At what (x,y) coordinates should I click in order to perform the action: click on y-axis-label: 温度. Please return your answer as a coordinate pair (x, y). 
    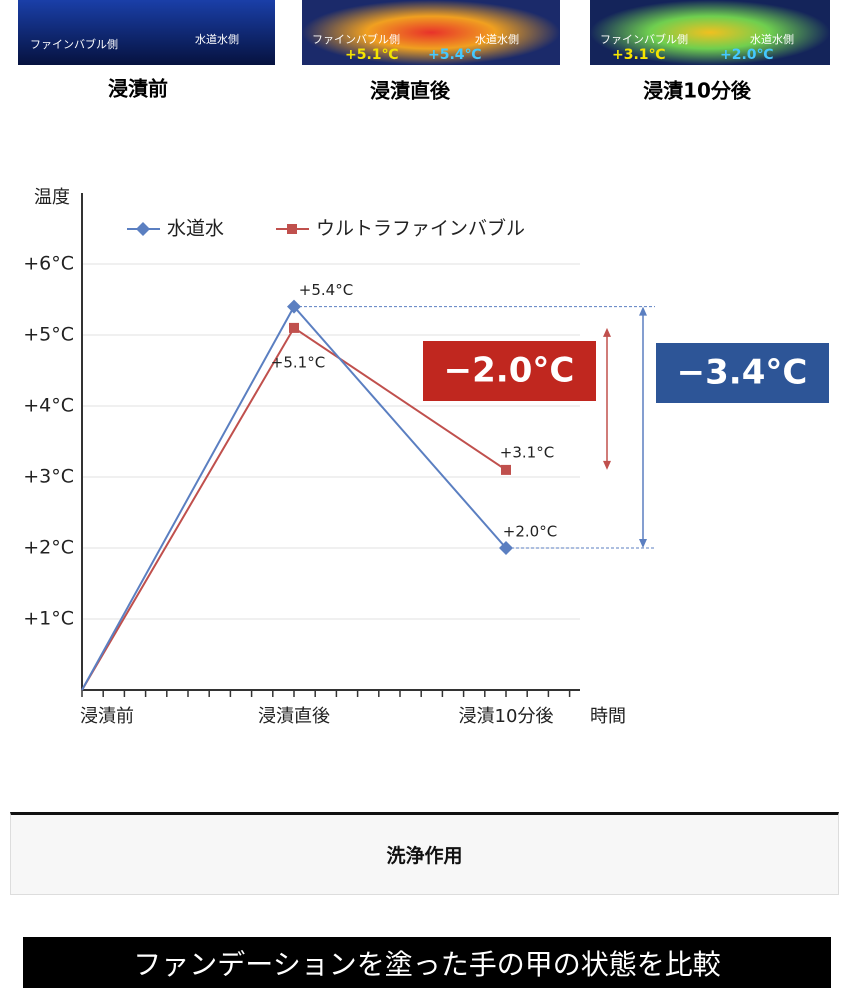
    Looking at the image, I should click on (52, 197).